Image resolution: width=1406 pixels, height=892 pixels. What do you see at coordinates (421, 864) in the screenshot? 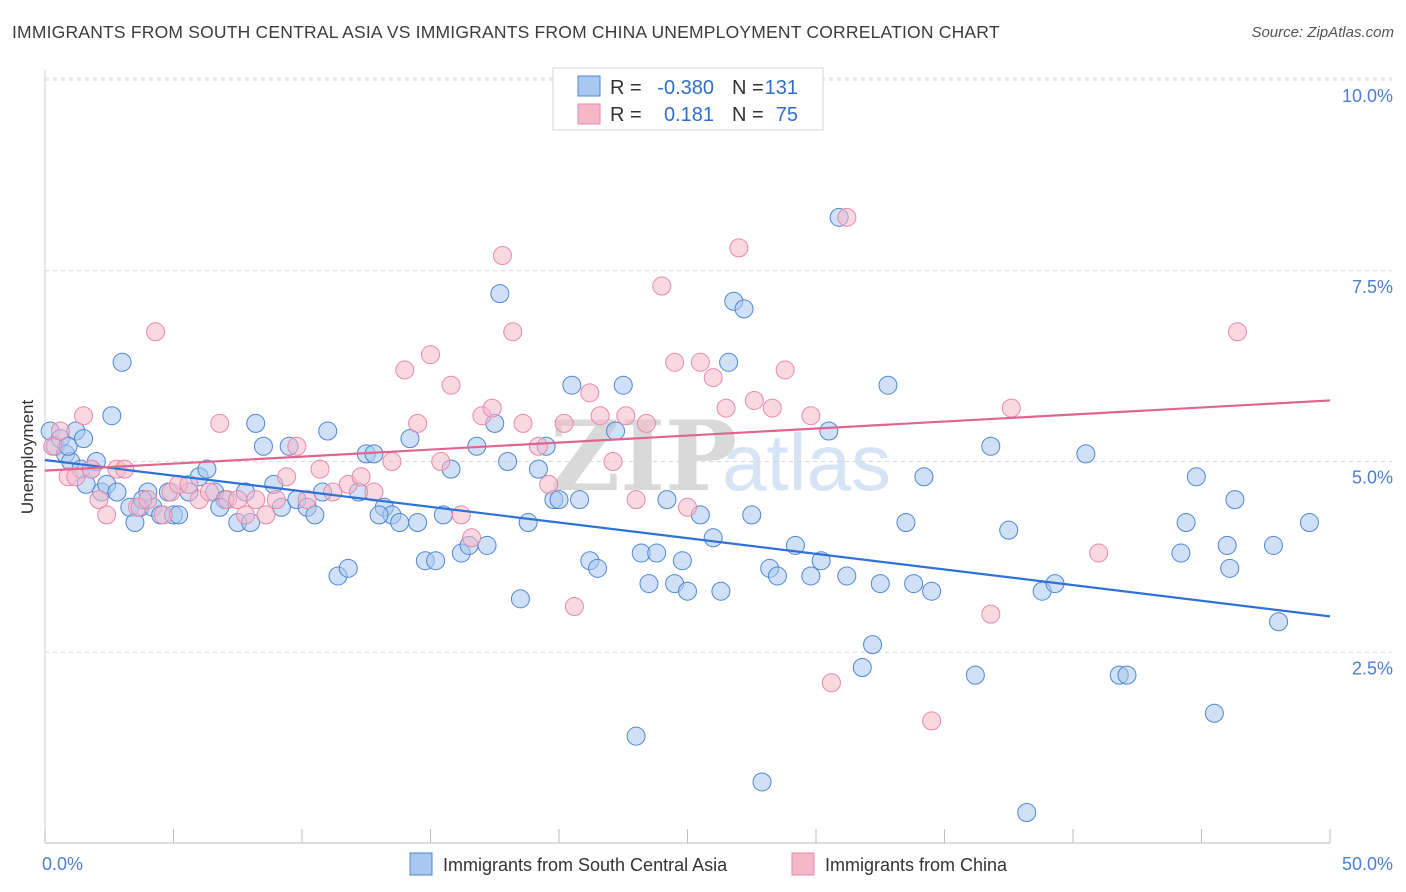
I see `legend-swatch-south-central-asia` at bounding box center [421, 864].